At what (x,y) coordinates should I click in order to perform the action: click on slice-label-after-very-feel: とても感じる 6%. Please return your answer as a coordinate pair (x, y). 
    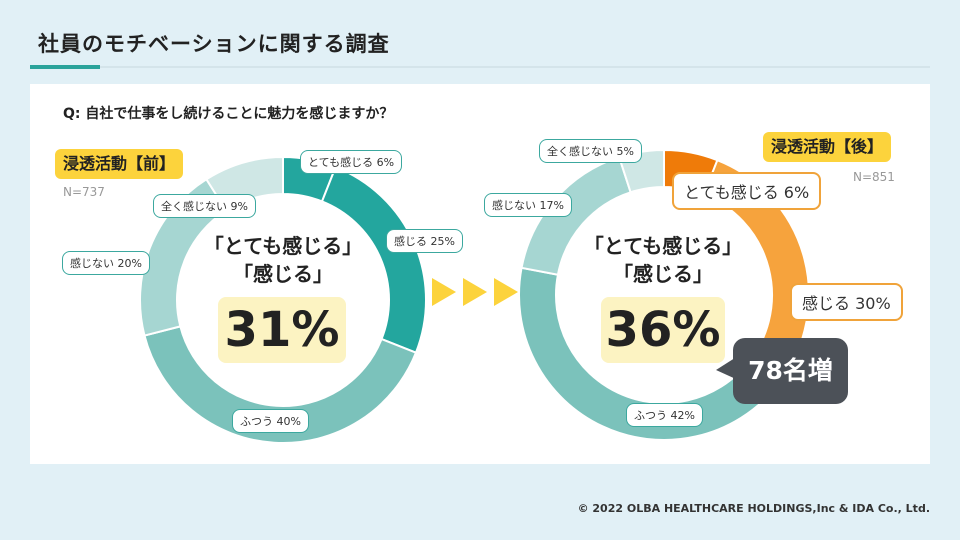
    Looking at the image, I should click on (747, 191).